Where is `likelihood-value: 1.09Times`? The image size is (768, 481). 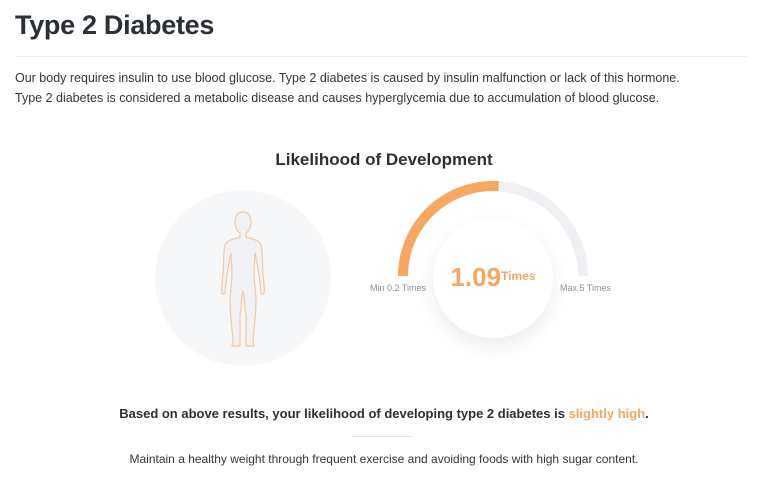 likelihood-value: 1.09Times is located at coordinates (493, 277).